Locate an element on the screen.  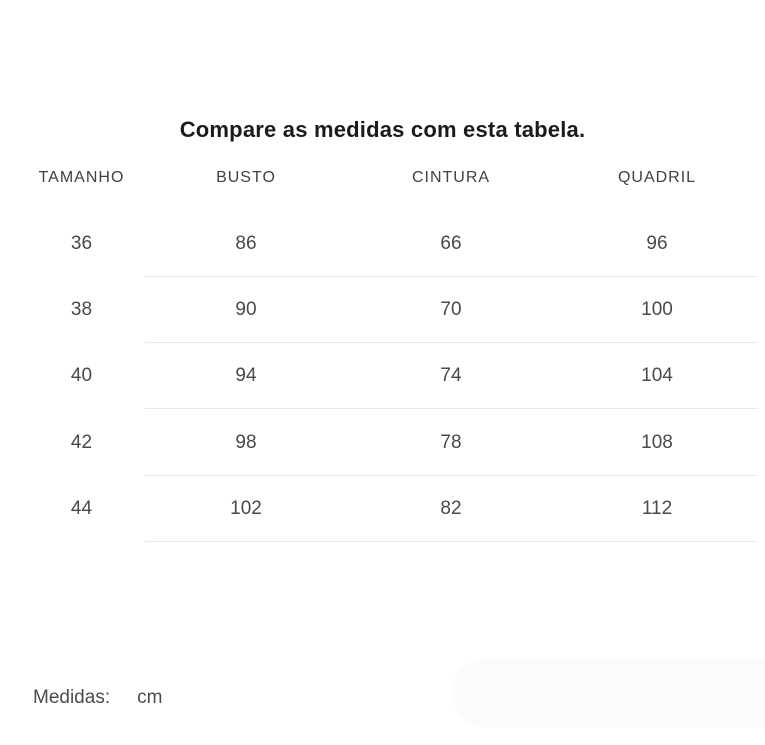
cell-quadril: 108 is located at coordinates (657, 442).